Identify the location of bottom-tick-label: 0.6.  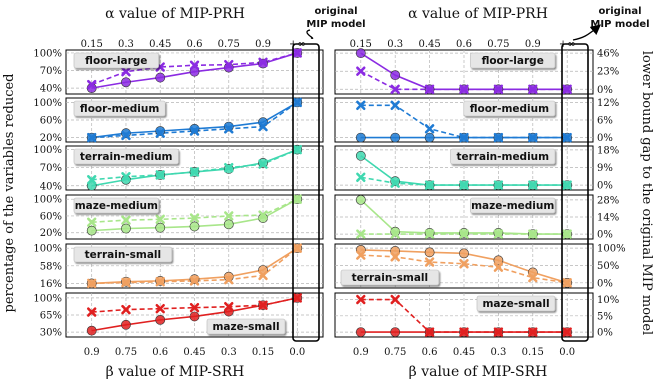
(430, 352).